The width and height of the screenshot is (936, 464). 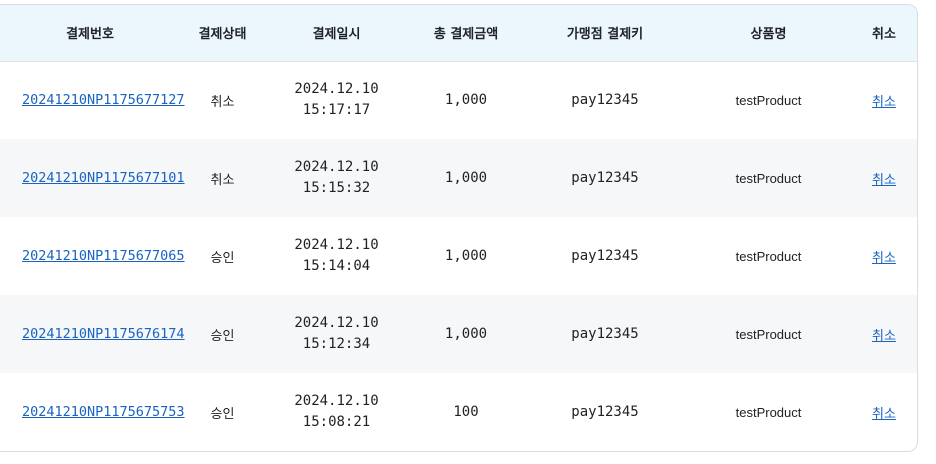 I want to click on payment-id-cell: 20241210NP1175677127, so click(x=92, y=100).